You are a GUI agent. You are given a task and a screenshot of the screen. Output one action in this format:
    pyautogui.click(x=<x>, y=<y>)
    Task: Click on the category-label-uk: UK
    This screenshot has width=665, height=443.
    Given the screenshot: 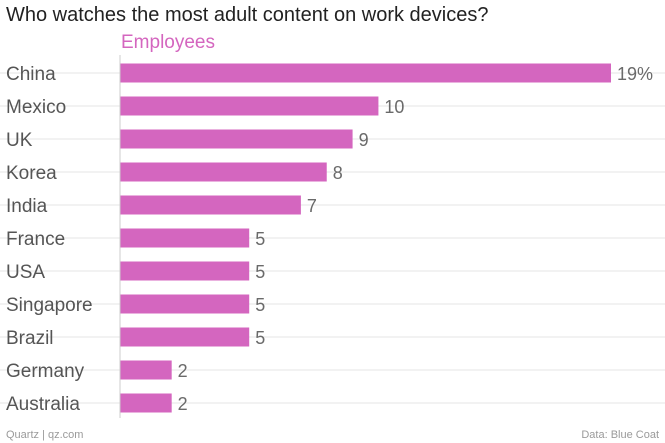 What is the action you would take?
    pyautogui.click(x=19, y=140)
    